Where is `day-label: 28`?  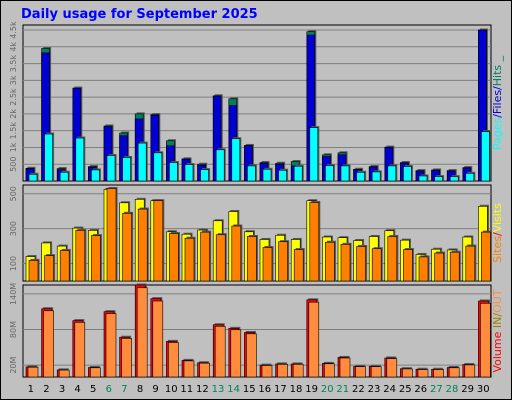
day-label: 28 is located at coordinates (452, 389).